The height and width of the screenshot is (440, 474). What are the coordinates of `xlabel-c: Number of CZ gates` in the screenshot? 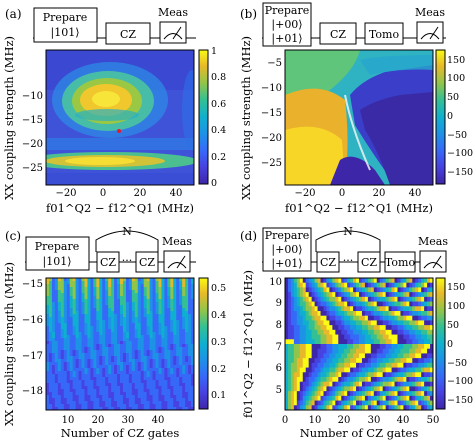 It's located at (120, 433).